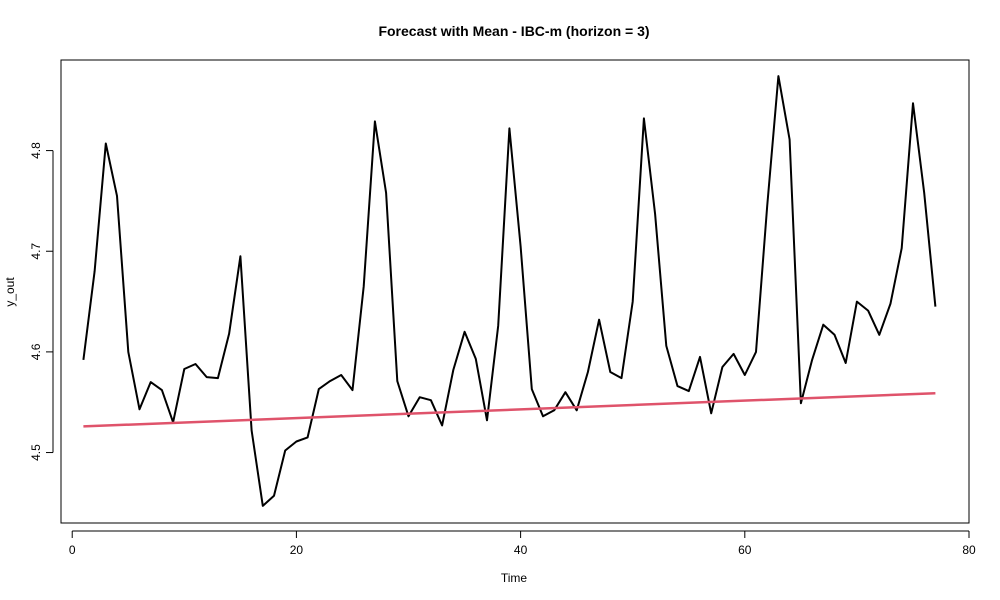 This screenshot has height=600, width=1000. Describe the element at coordinates (36, 351) in the screenshot. I see `y-tick-label: 4.6` at that location.